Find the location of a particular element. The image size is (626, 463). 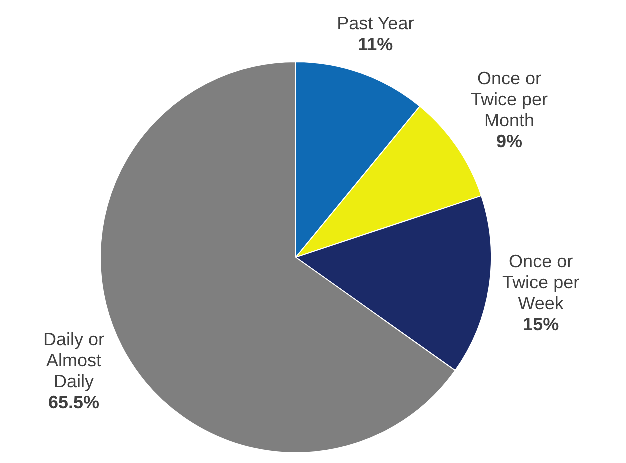

data-label: 11% is located at coordinates (376, 44).